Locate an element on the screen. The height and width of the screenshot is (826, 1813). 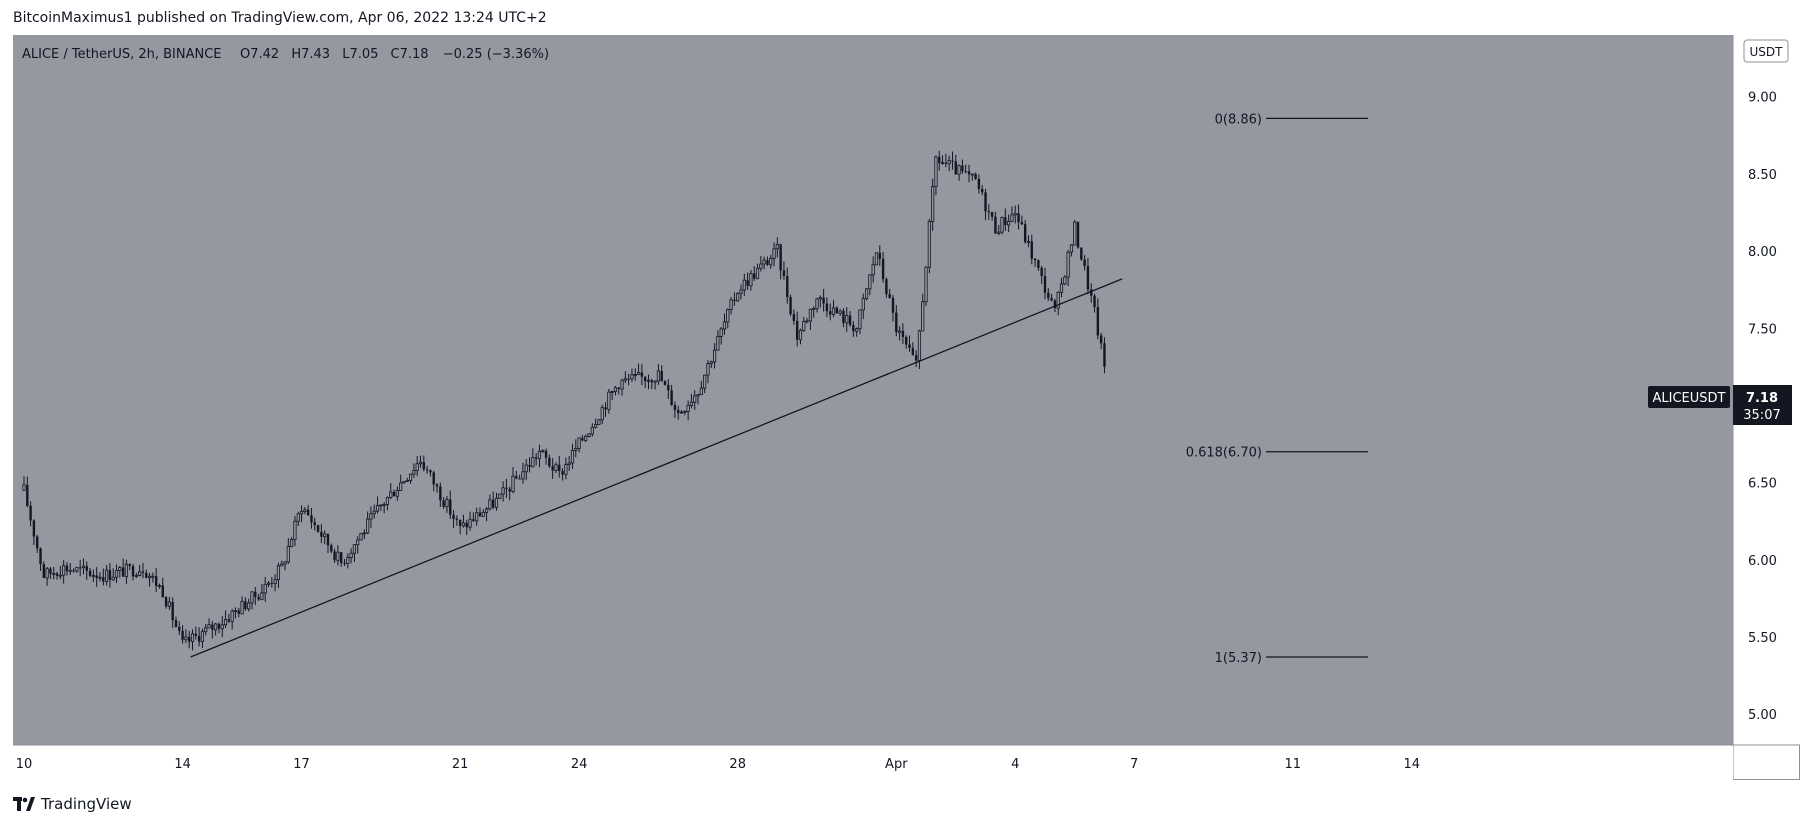
currency-badge-box is located at coordinates (1766, 51).